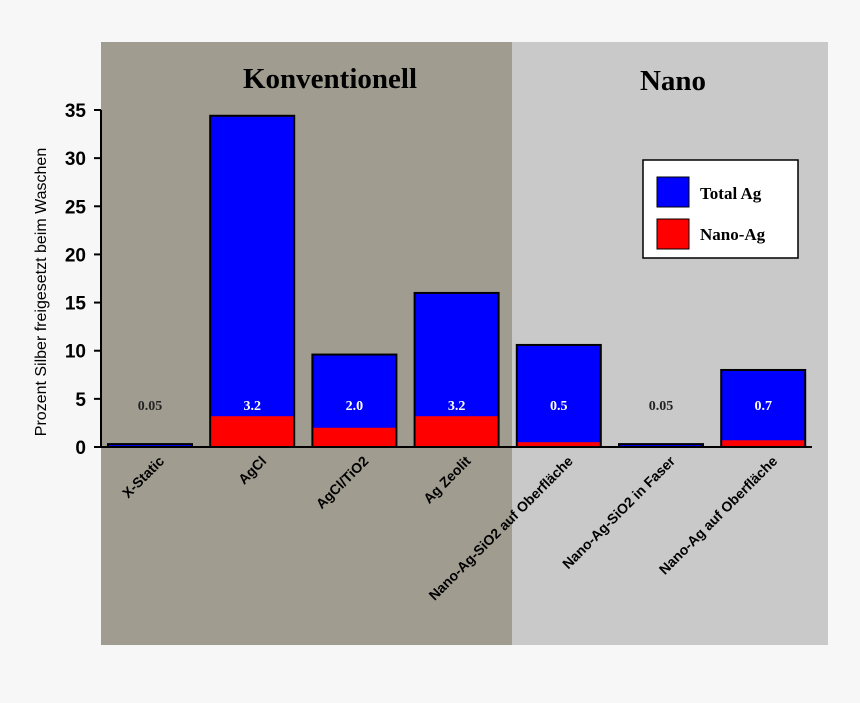 The width and height of the screenshot is (860, 703). I want to click on y-tick-label: 20, so click(75, 255).